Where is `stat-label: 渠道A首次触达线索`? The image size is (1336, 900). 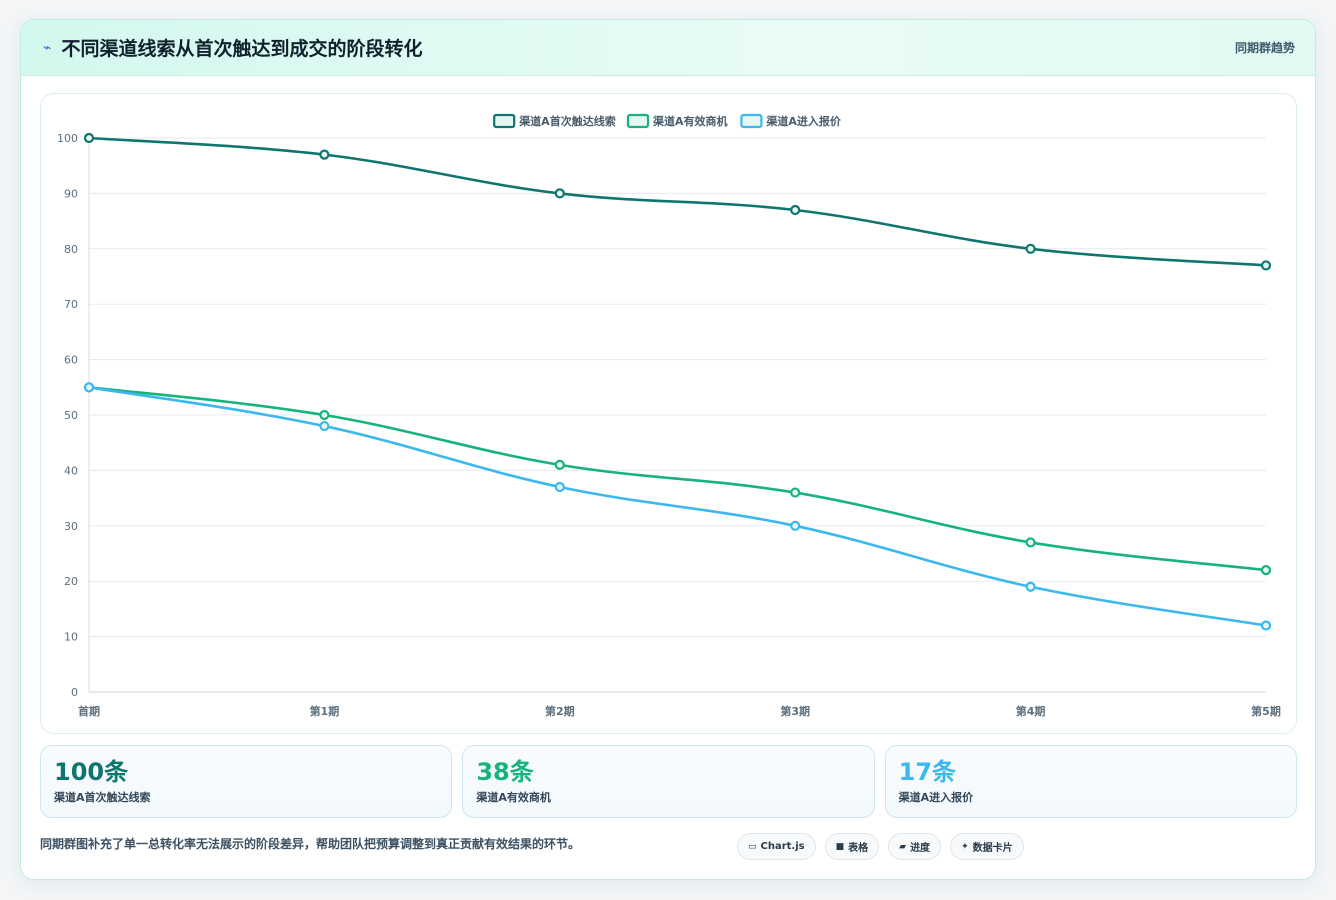
stat-label: 渠道A首次触达线索 is located at coordinates (102, 797).